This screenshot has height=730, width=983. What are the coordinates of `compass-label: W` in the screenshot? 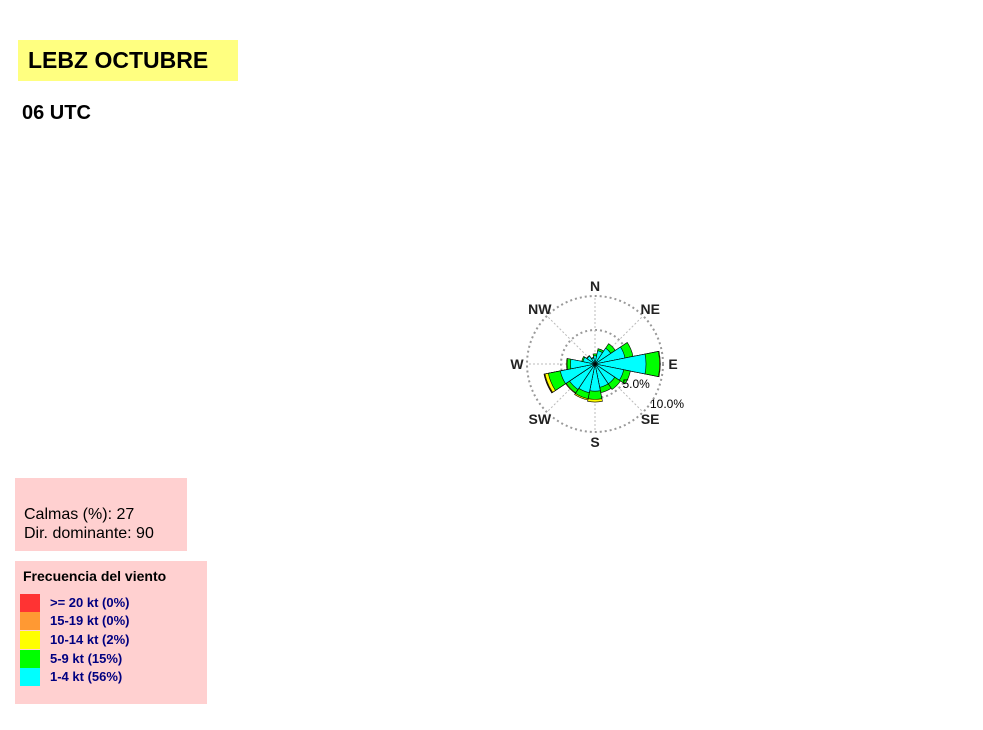 It's located at (517, 364).